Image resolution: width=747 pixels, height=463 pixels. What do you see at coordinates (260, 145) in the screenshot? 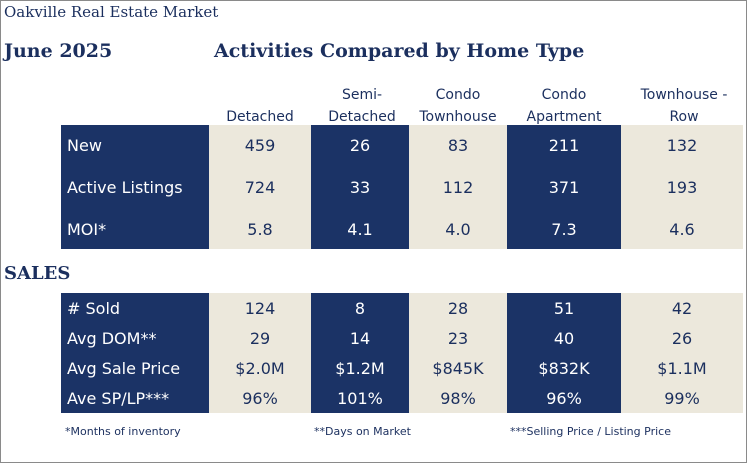
I see `table-cell: 459` at bounding box center [260, 145].